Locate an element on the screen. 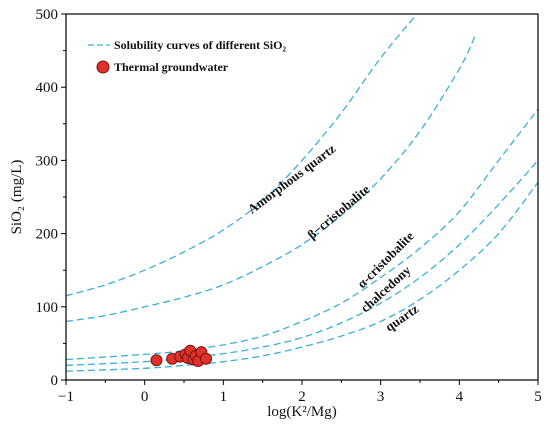 Image resolution: width=550 pixels, height=428 pixels. y-tick-label-4: 400 is located at coordinates (47, 88).